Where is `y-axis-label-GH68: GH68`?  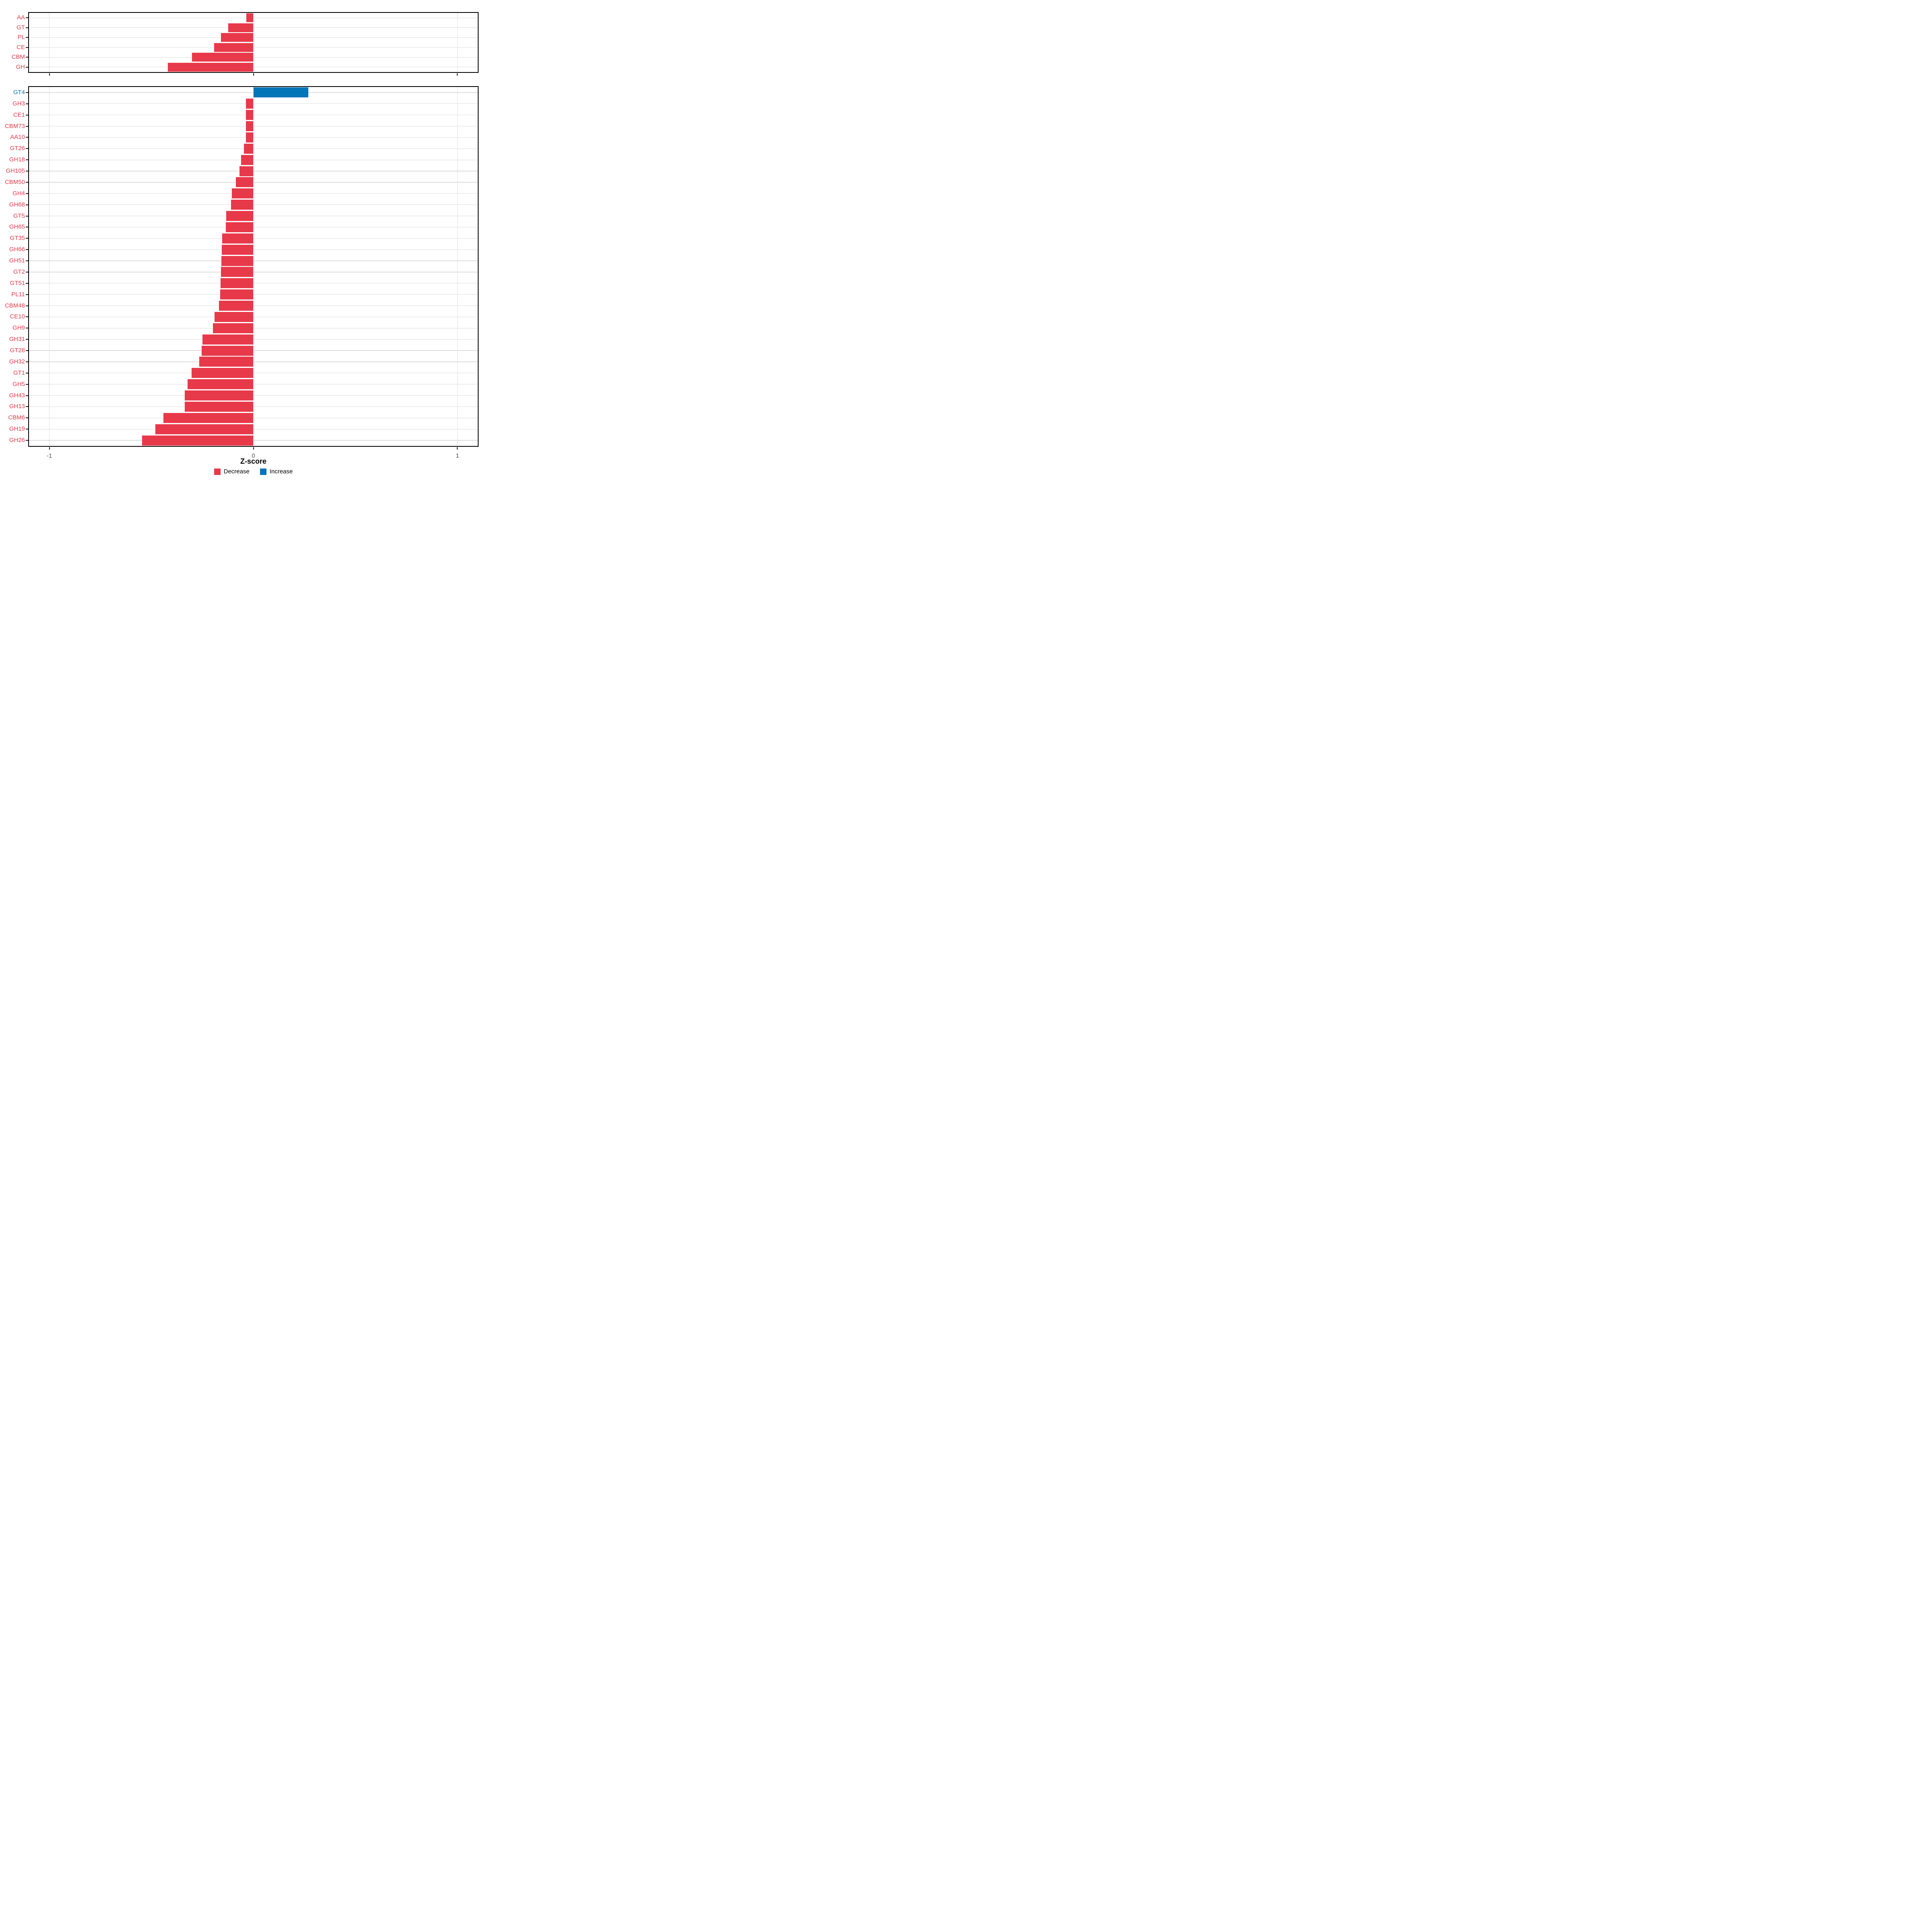 y-axis-label-GH68: GH68 is located at coordinates (17, 204).